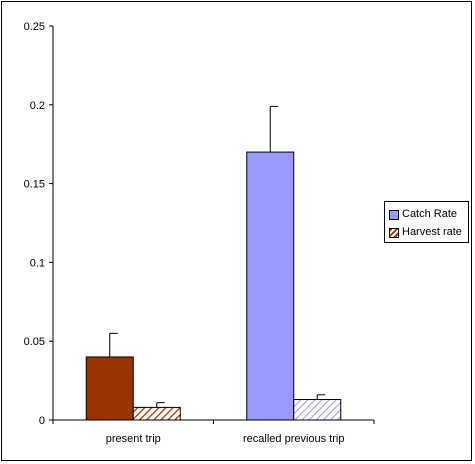  I want to click on y-tick-label: 0.05, so click(34, 342).